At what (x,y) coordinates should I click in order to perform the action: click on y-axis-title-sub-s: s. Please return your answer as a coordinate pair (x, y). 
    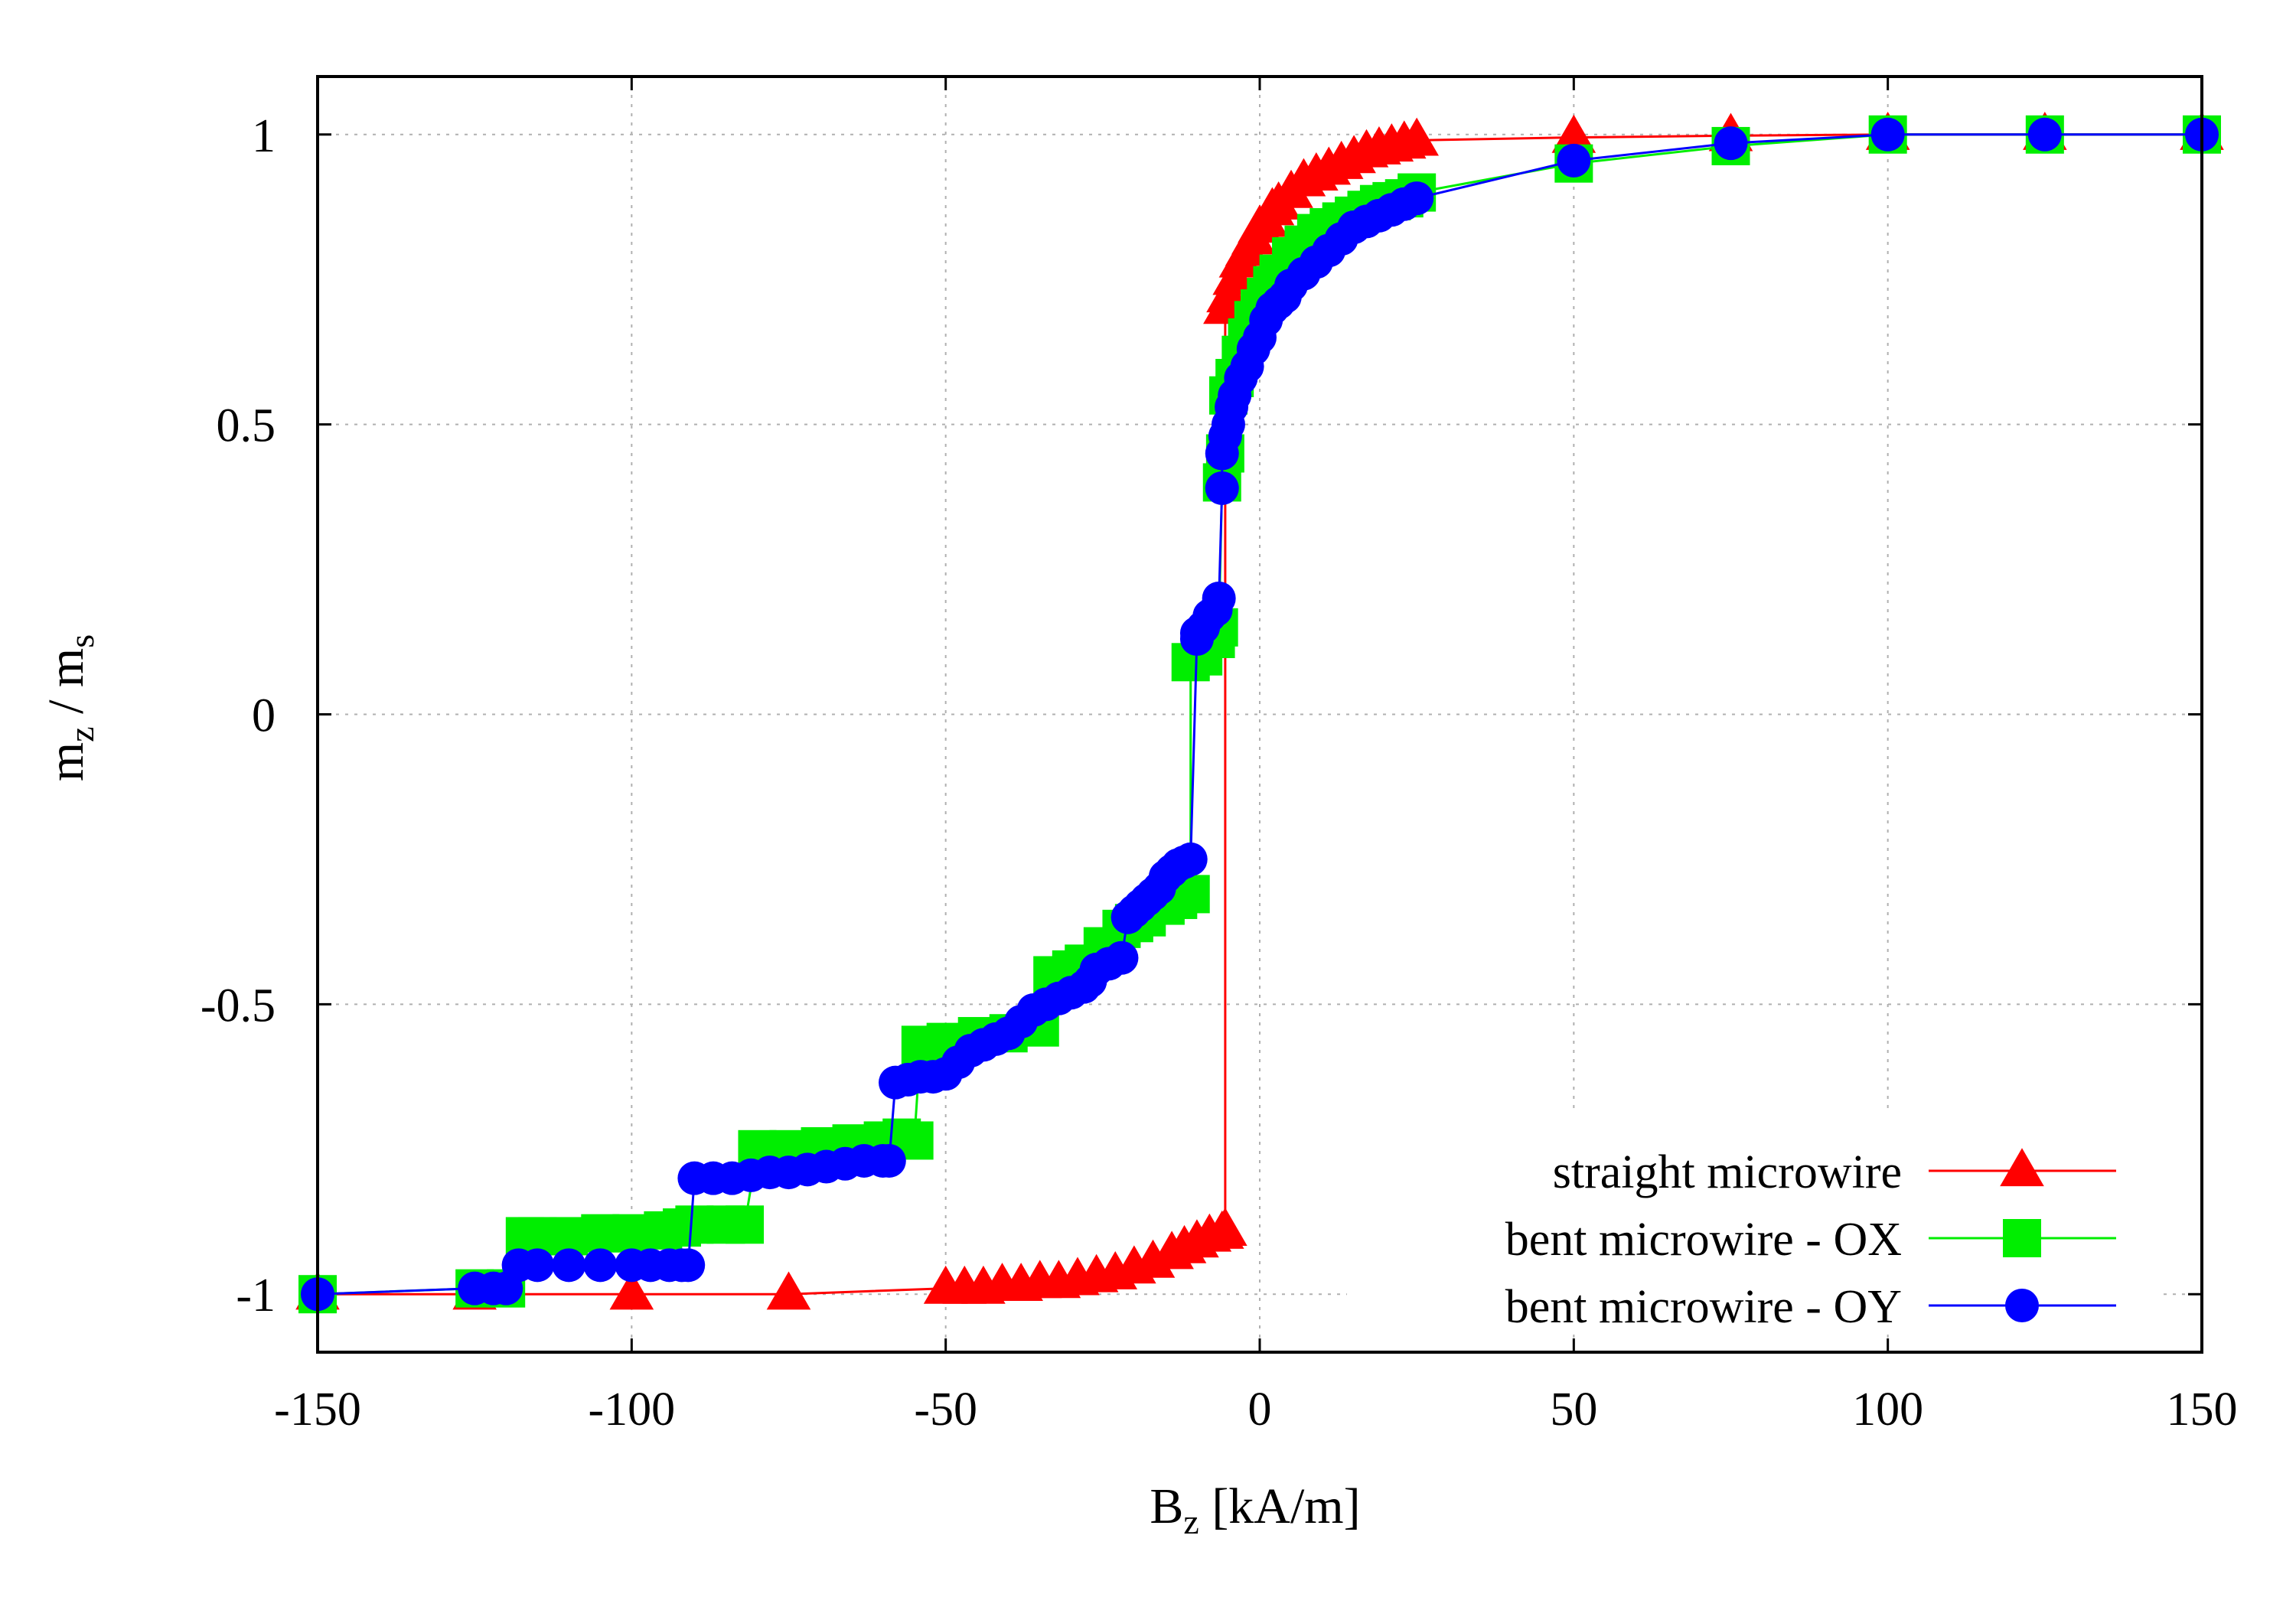
    Looking at the image, I should click on (81, 641).